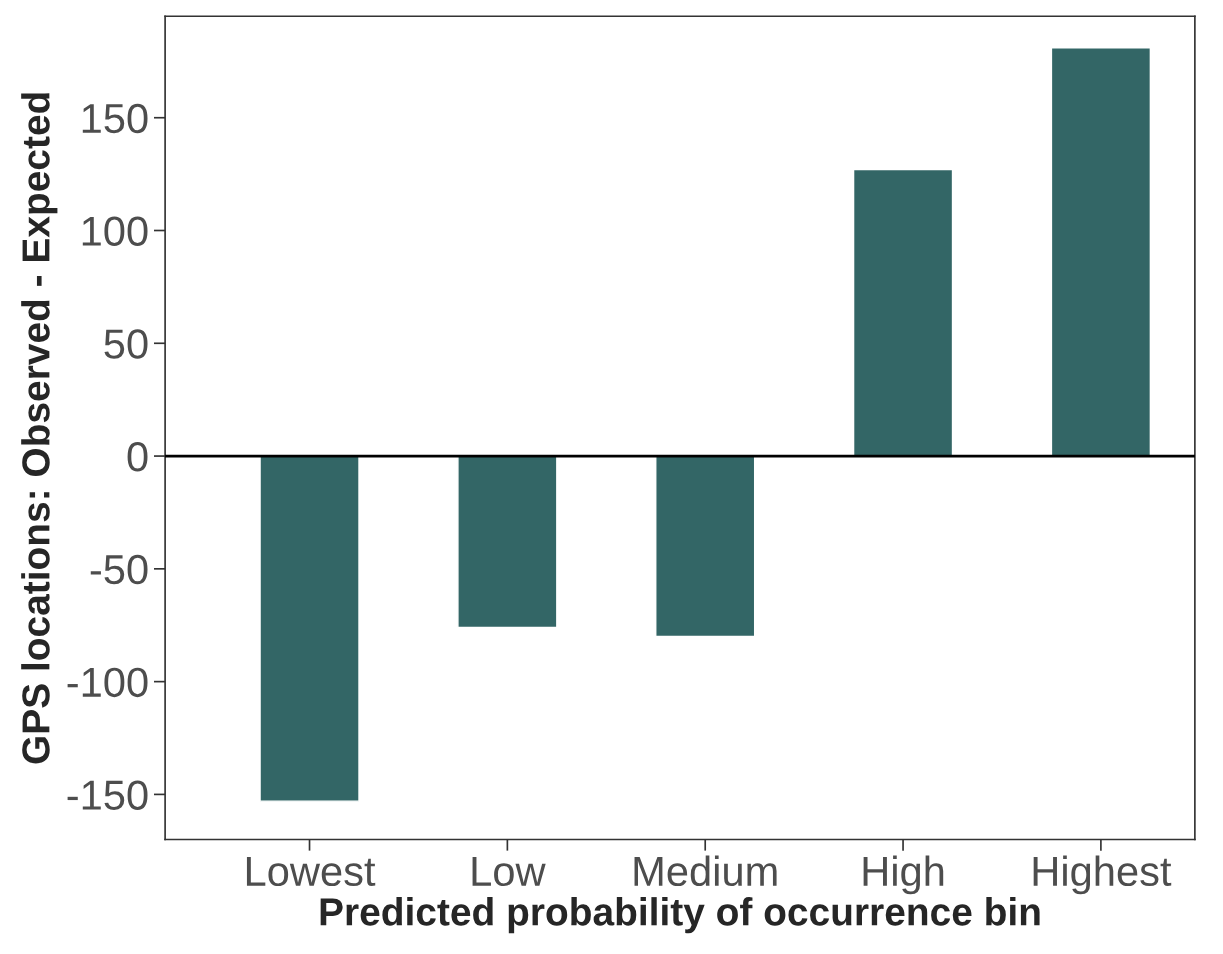 This screenshot has width=1223, height=954. I want to click on y-axis-title: GPS locations: Observed - Expected, so click(39, 428).